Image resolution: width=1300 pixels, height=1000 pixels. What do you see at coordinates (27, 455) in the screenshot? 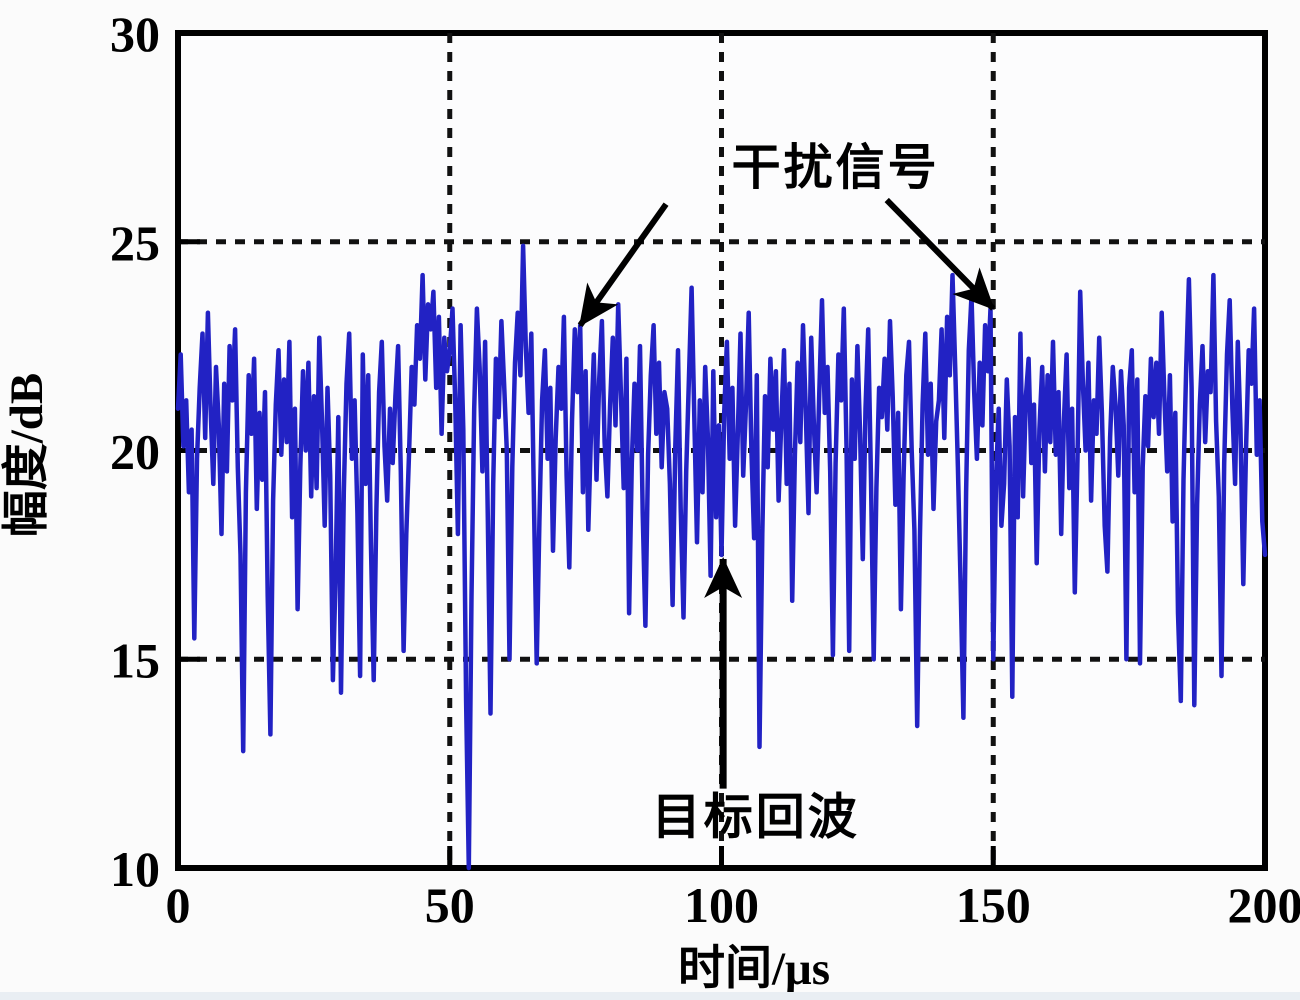
I see `y-axis-label: 幅度/dB` at bounding box center [27, 455].